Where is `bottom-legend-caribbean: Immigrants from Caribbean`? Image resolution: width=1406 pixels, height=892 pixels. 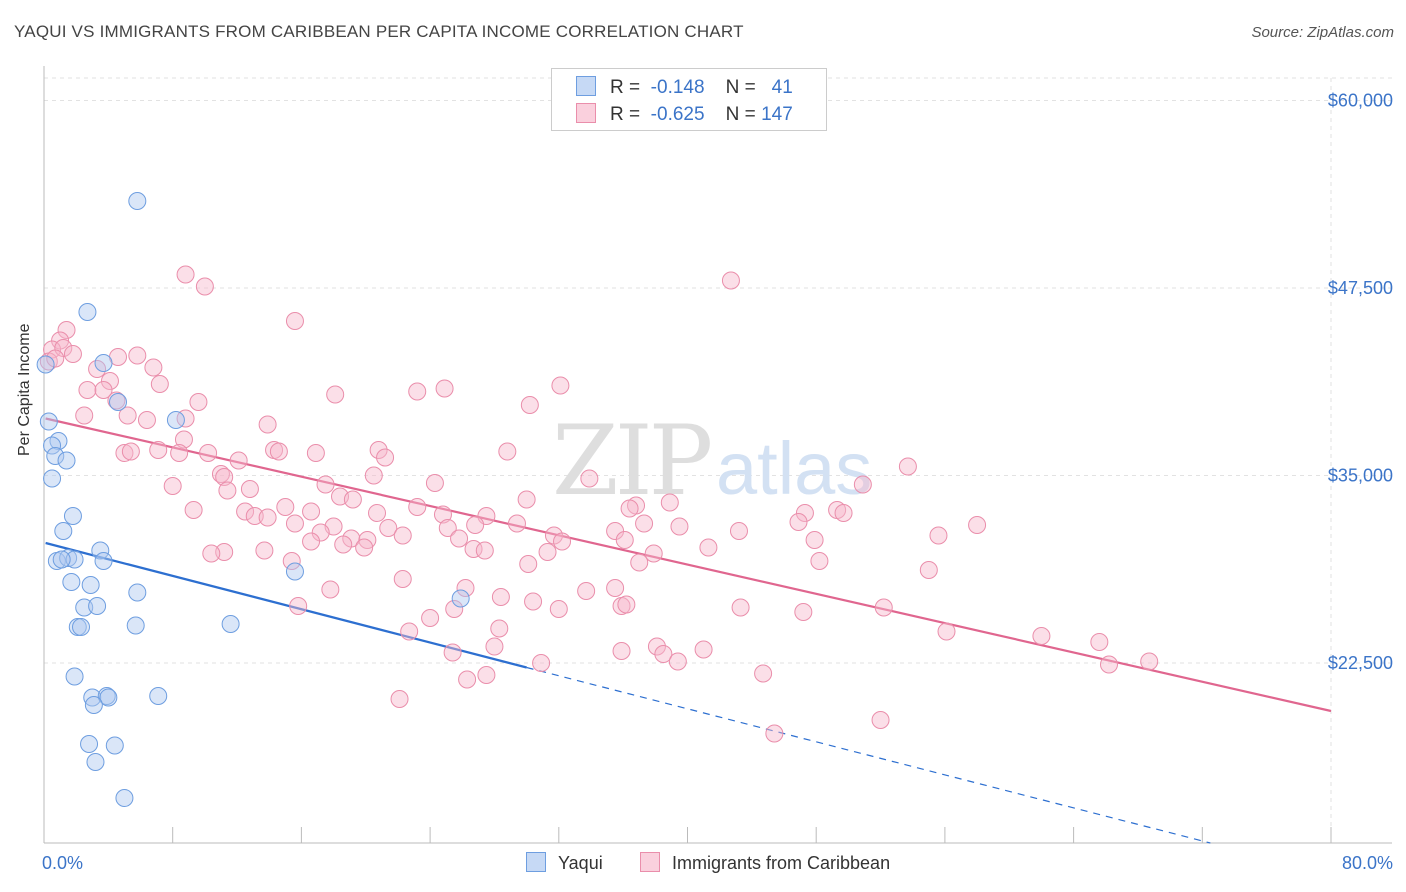 bottom-legend-caribbean: Immigrants from Caribbean is located at coordinates (765, 863).